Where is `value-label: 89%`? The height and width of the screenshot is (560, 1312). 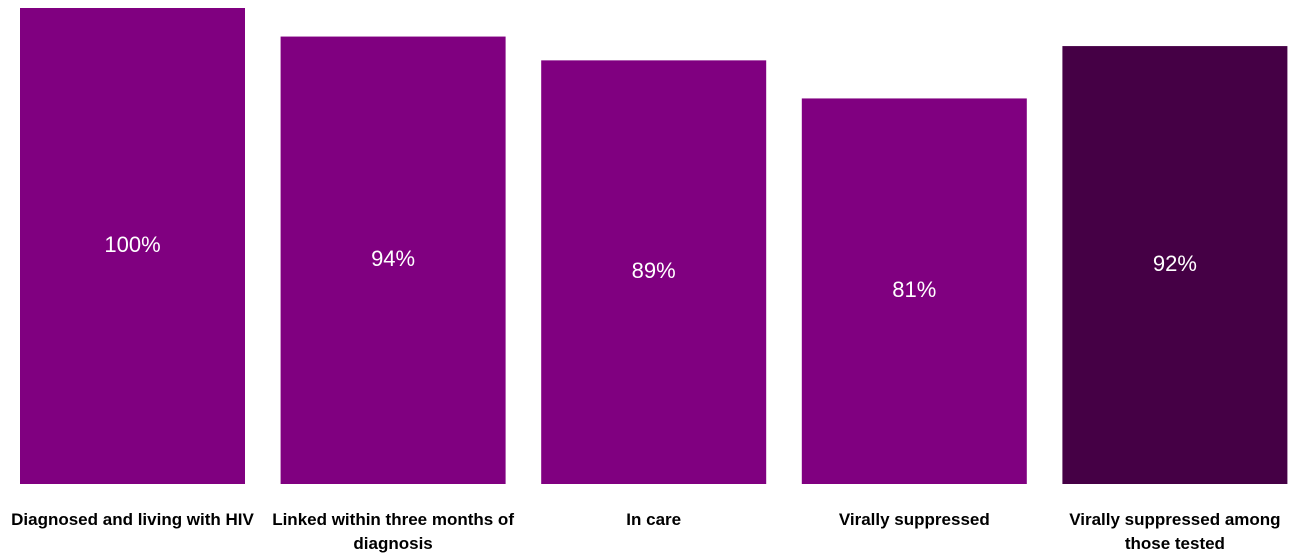 value-label: 89% is located at coordinates (654, 270).